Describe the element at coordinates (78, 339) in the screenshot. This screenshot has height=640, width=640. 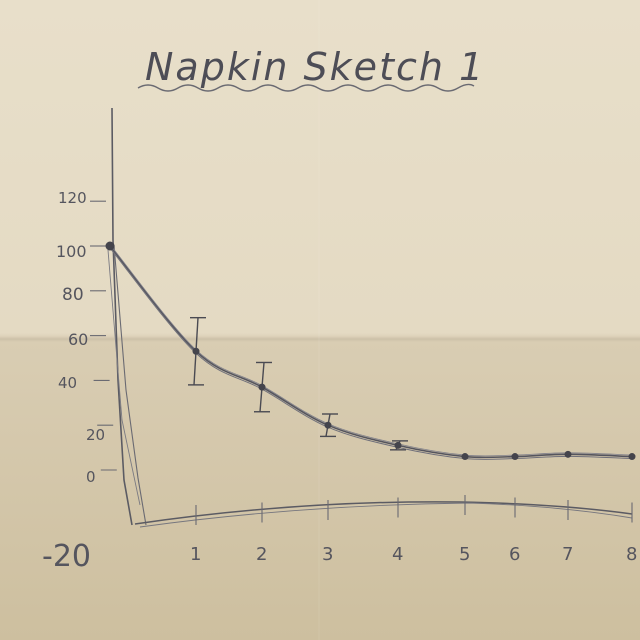
I see `y-tick-label: 60` at that location.